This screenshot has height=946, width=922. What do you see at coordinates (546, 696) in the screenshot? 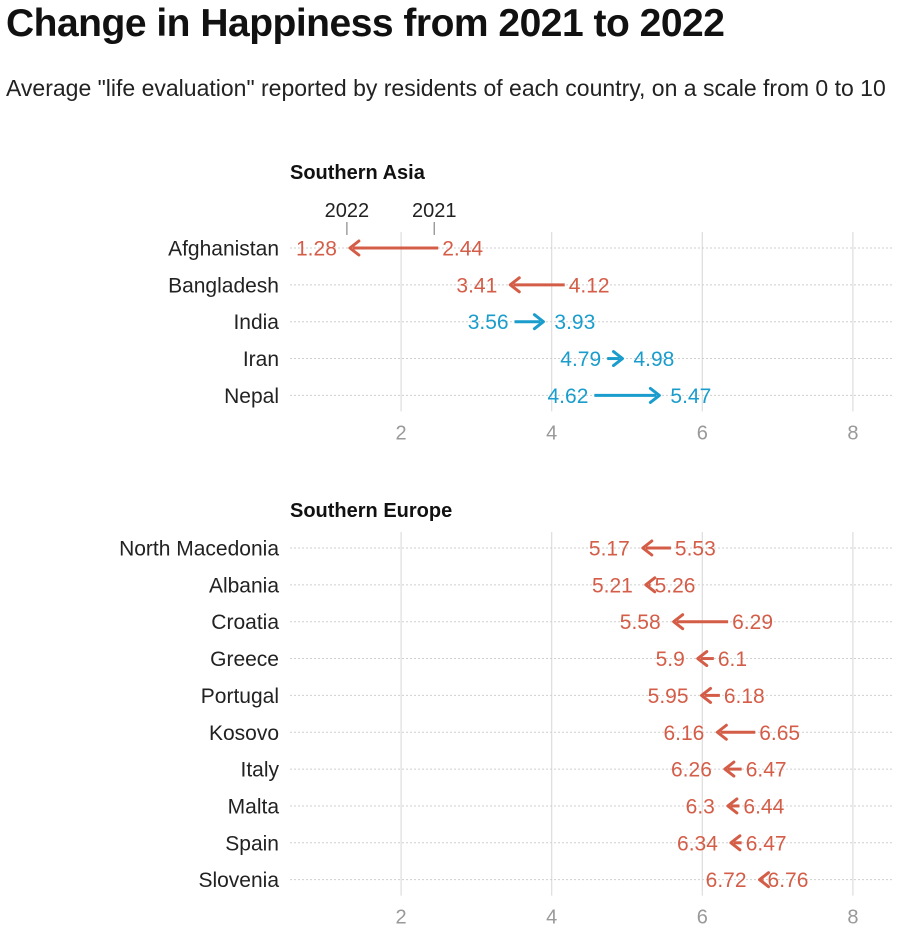
I see `row-portugal: Portugal 5.95 6.18` at bounding box center [546, 696].